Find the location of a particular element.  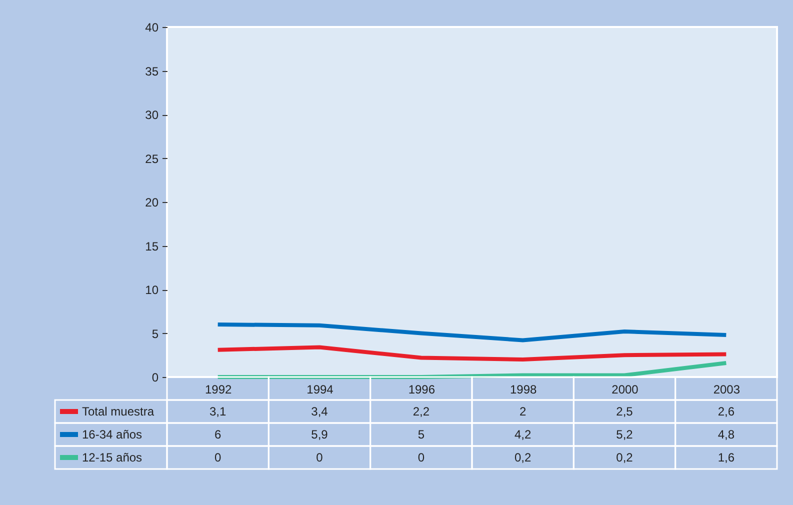

data-label: 3,4 is located at coordinates (319, 411).